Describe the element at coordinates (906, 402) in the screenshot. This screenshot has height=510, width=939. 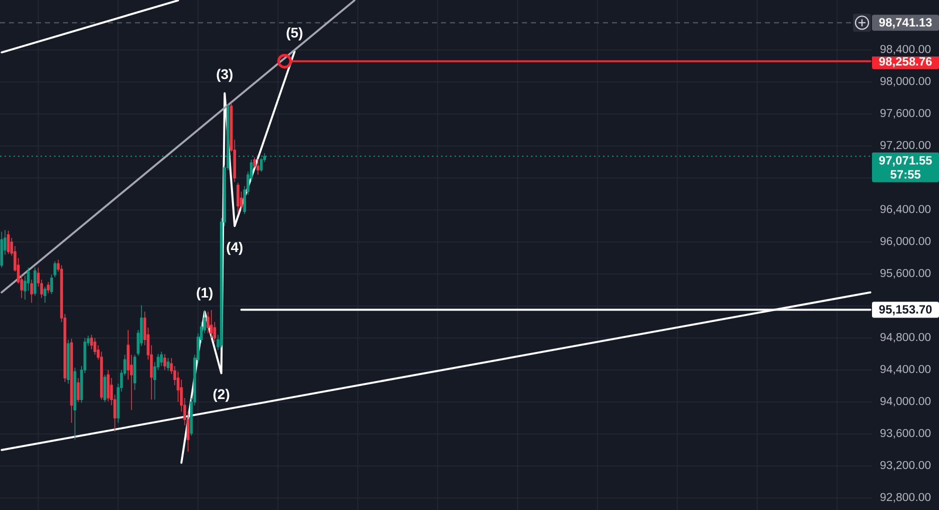
I see `y-tick-label: 94,000.00` at that location.